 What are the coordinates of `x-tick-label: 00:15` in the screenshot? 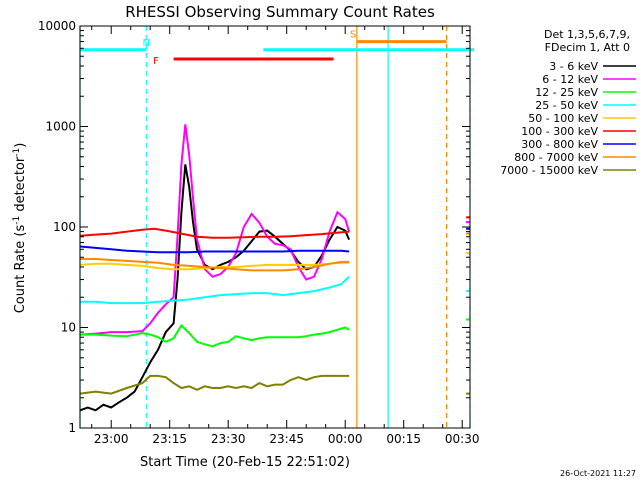 It's located at (403, 439).